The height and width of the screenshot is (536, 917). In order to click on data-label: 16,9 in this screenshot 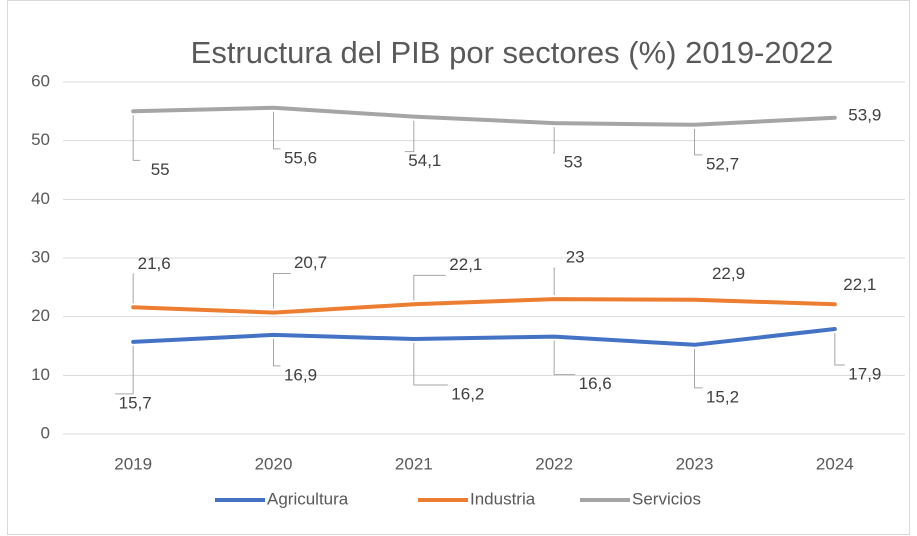, I will do `click(300, 374)`.